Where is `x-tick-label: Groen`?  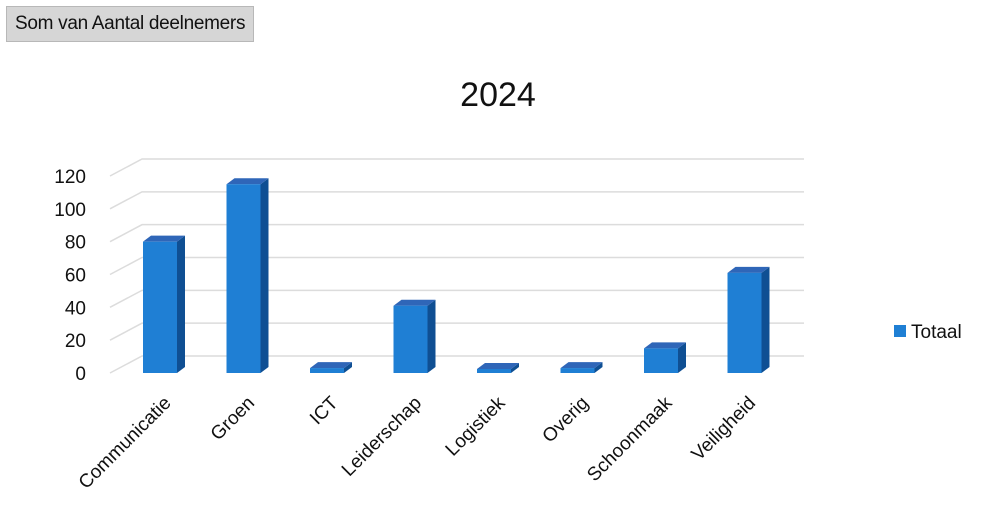
x-tick-label: Groen is located at coordinates (233, 419).